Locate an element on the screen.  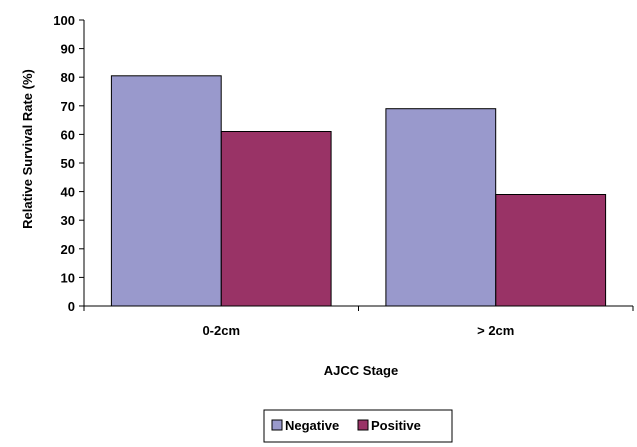
legend: Negative Positive is located at coordinates (358, 426).